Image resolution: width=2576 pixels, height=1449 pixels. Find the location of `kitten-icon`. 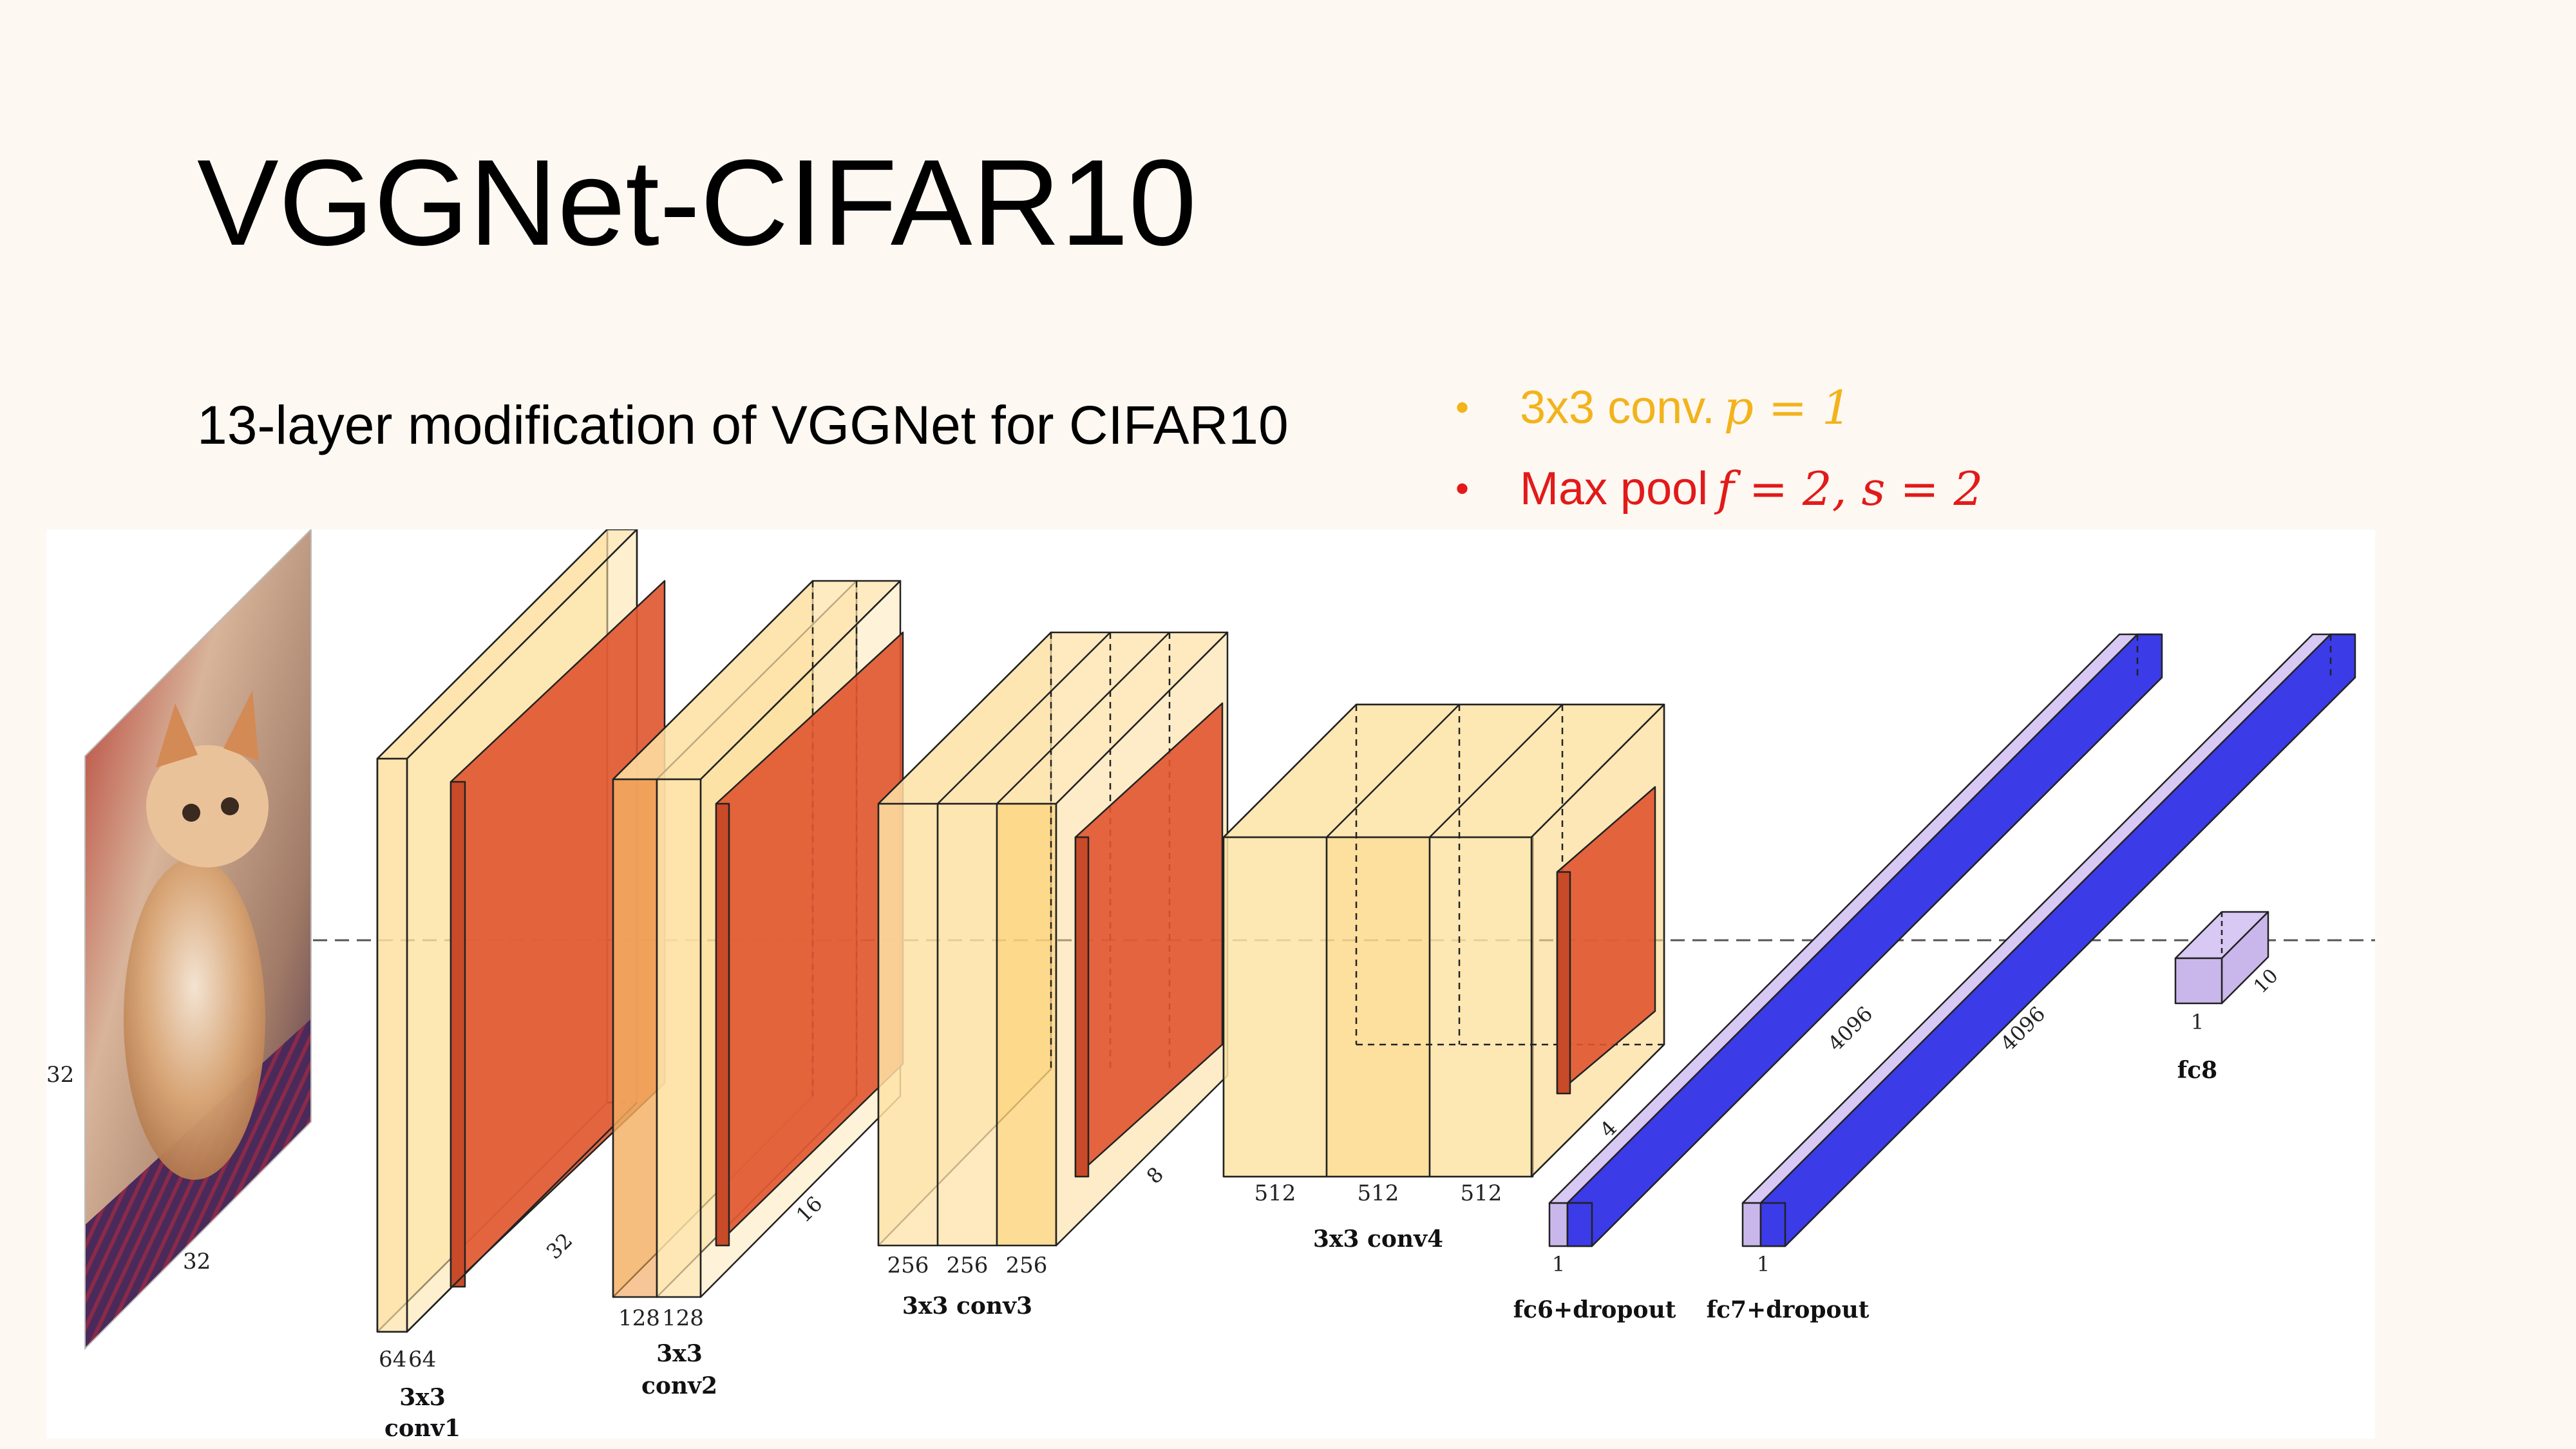

kitten-icon is located at coordinates (194, 1019).